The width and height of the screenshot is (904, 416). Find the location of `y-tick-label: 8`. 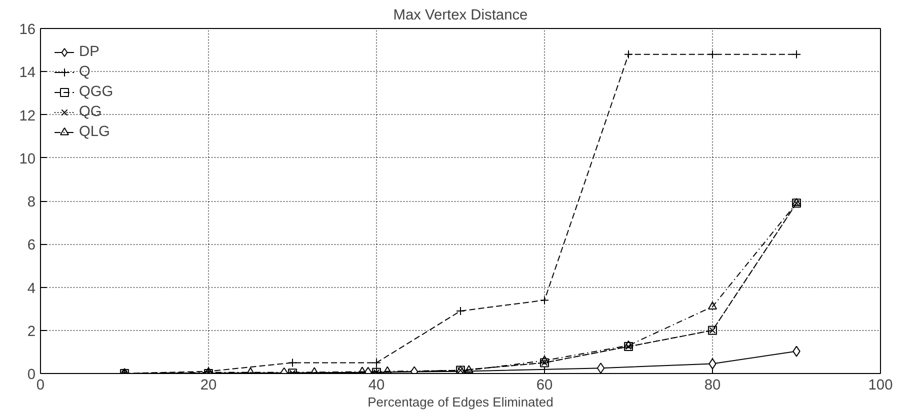

y-tick-label: 8 is located at coordinates (31, 202).